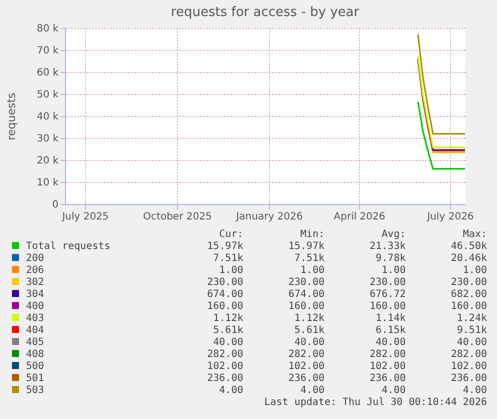  I want to click on x-tick-label: April 2026, so click(360, 217).